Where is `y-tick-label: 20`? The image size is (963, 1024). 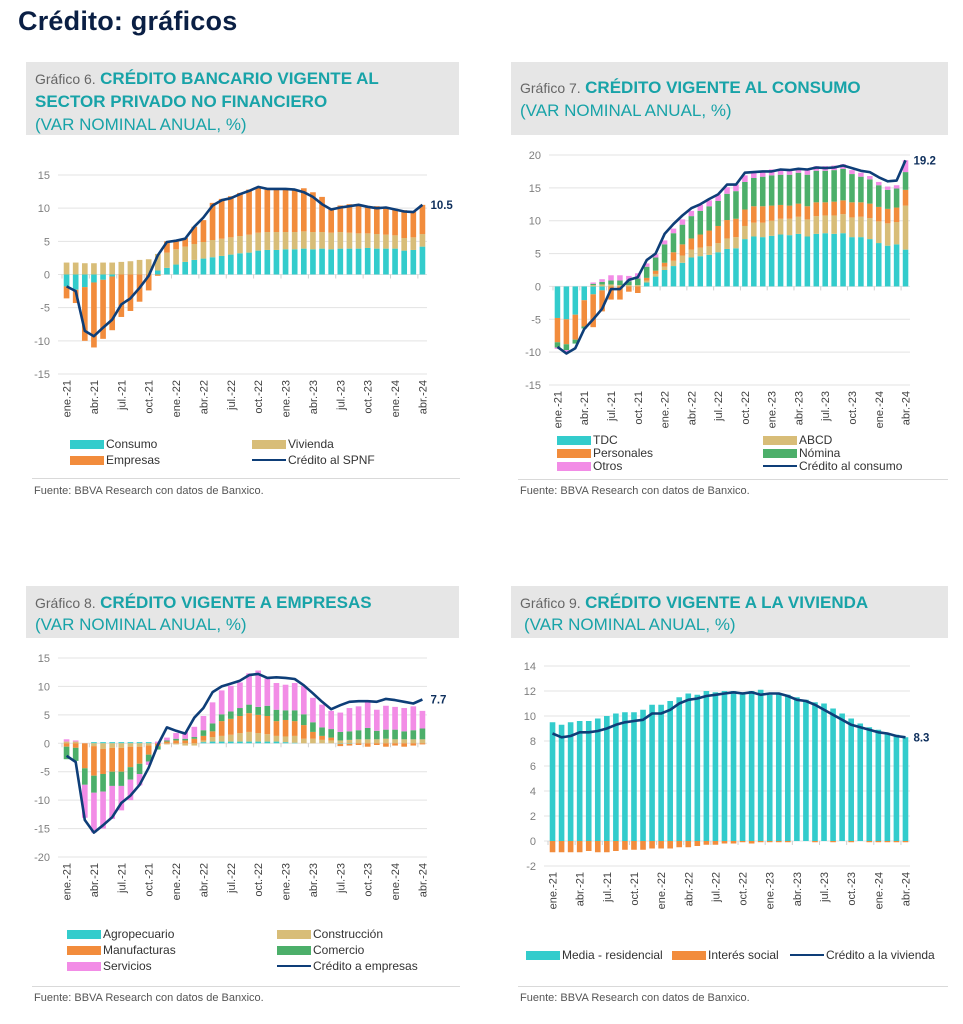 y-tick-label: 20 is located at coordinates (535, 156).